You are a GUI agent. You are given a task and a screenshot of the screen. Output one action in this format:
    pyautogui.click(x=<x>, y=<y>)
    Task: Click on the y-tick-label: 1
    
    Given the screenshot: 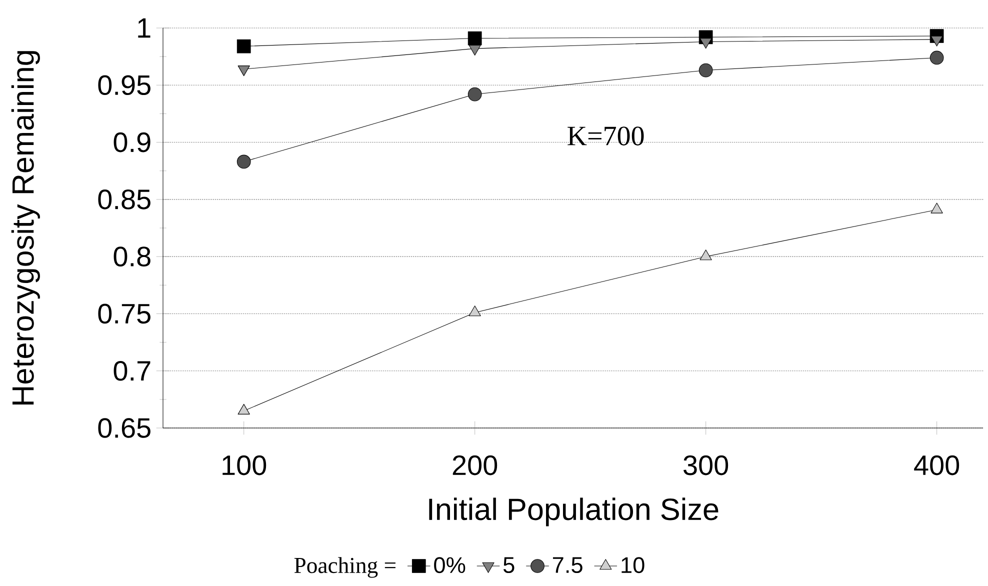 What is the action you would take?
    pyautogui.click(x=144, y=28)
    